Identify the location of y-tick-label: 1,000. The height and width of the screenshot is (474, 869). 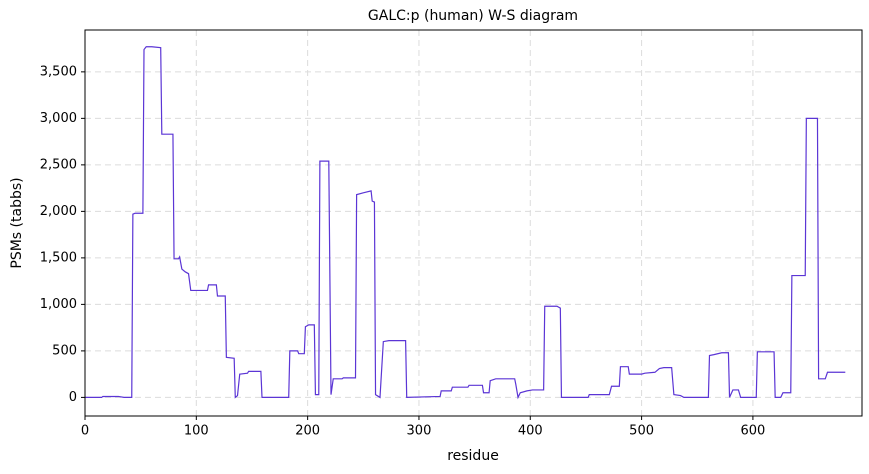
(58, 304).